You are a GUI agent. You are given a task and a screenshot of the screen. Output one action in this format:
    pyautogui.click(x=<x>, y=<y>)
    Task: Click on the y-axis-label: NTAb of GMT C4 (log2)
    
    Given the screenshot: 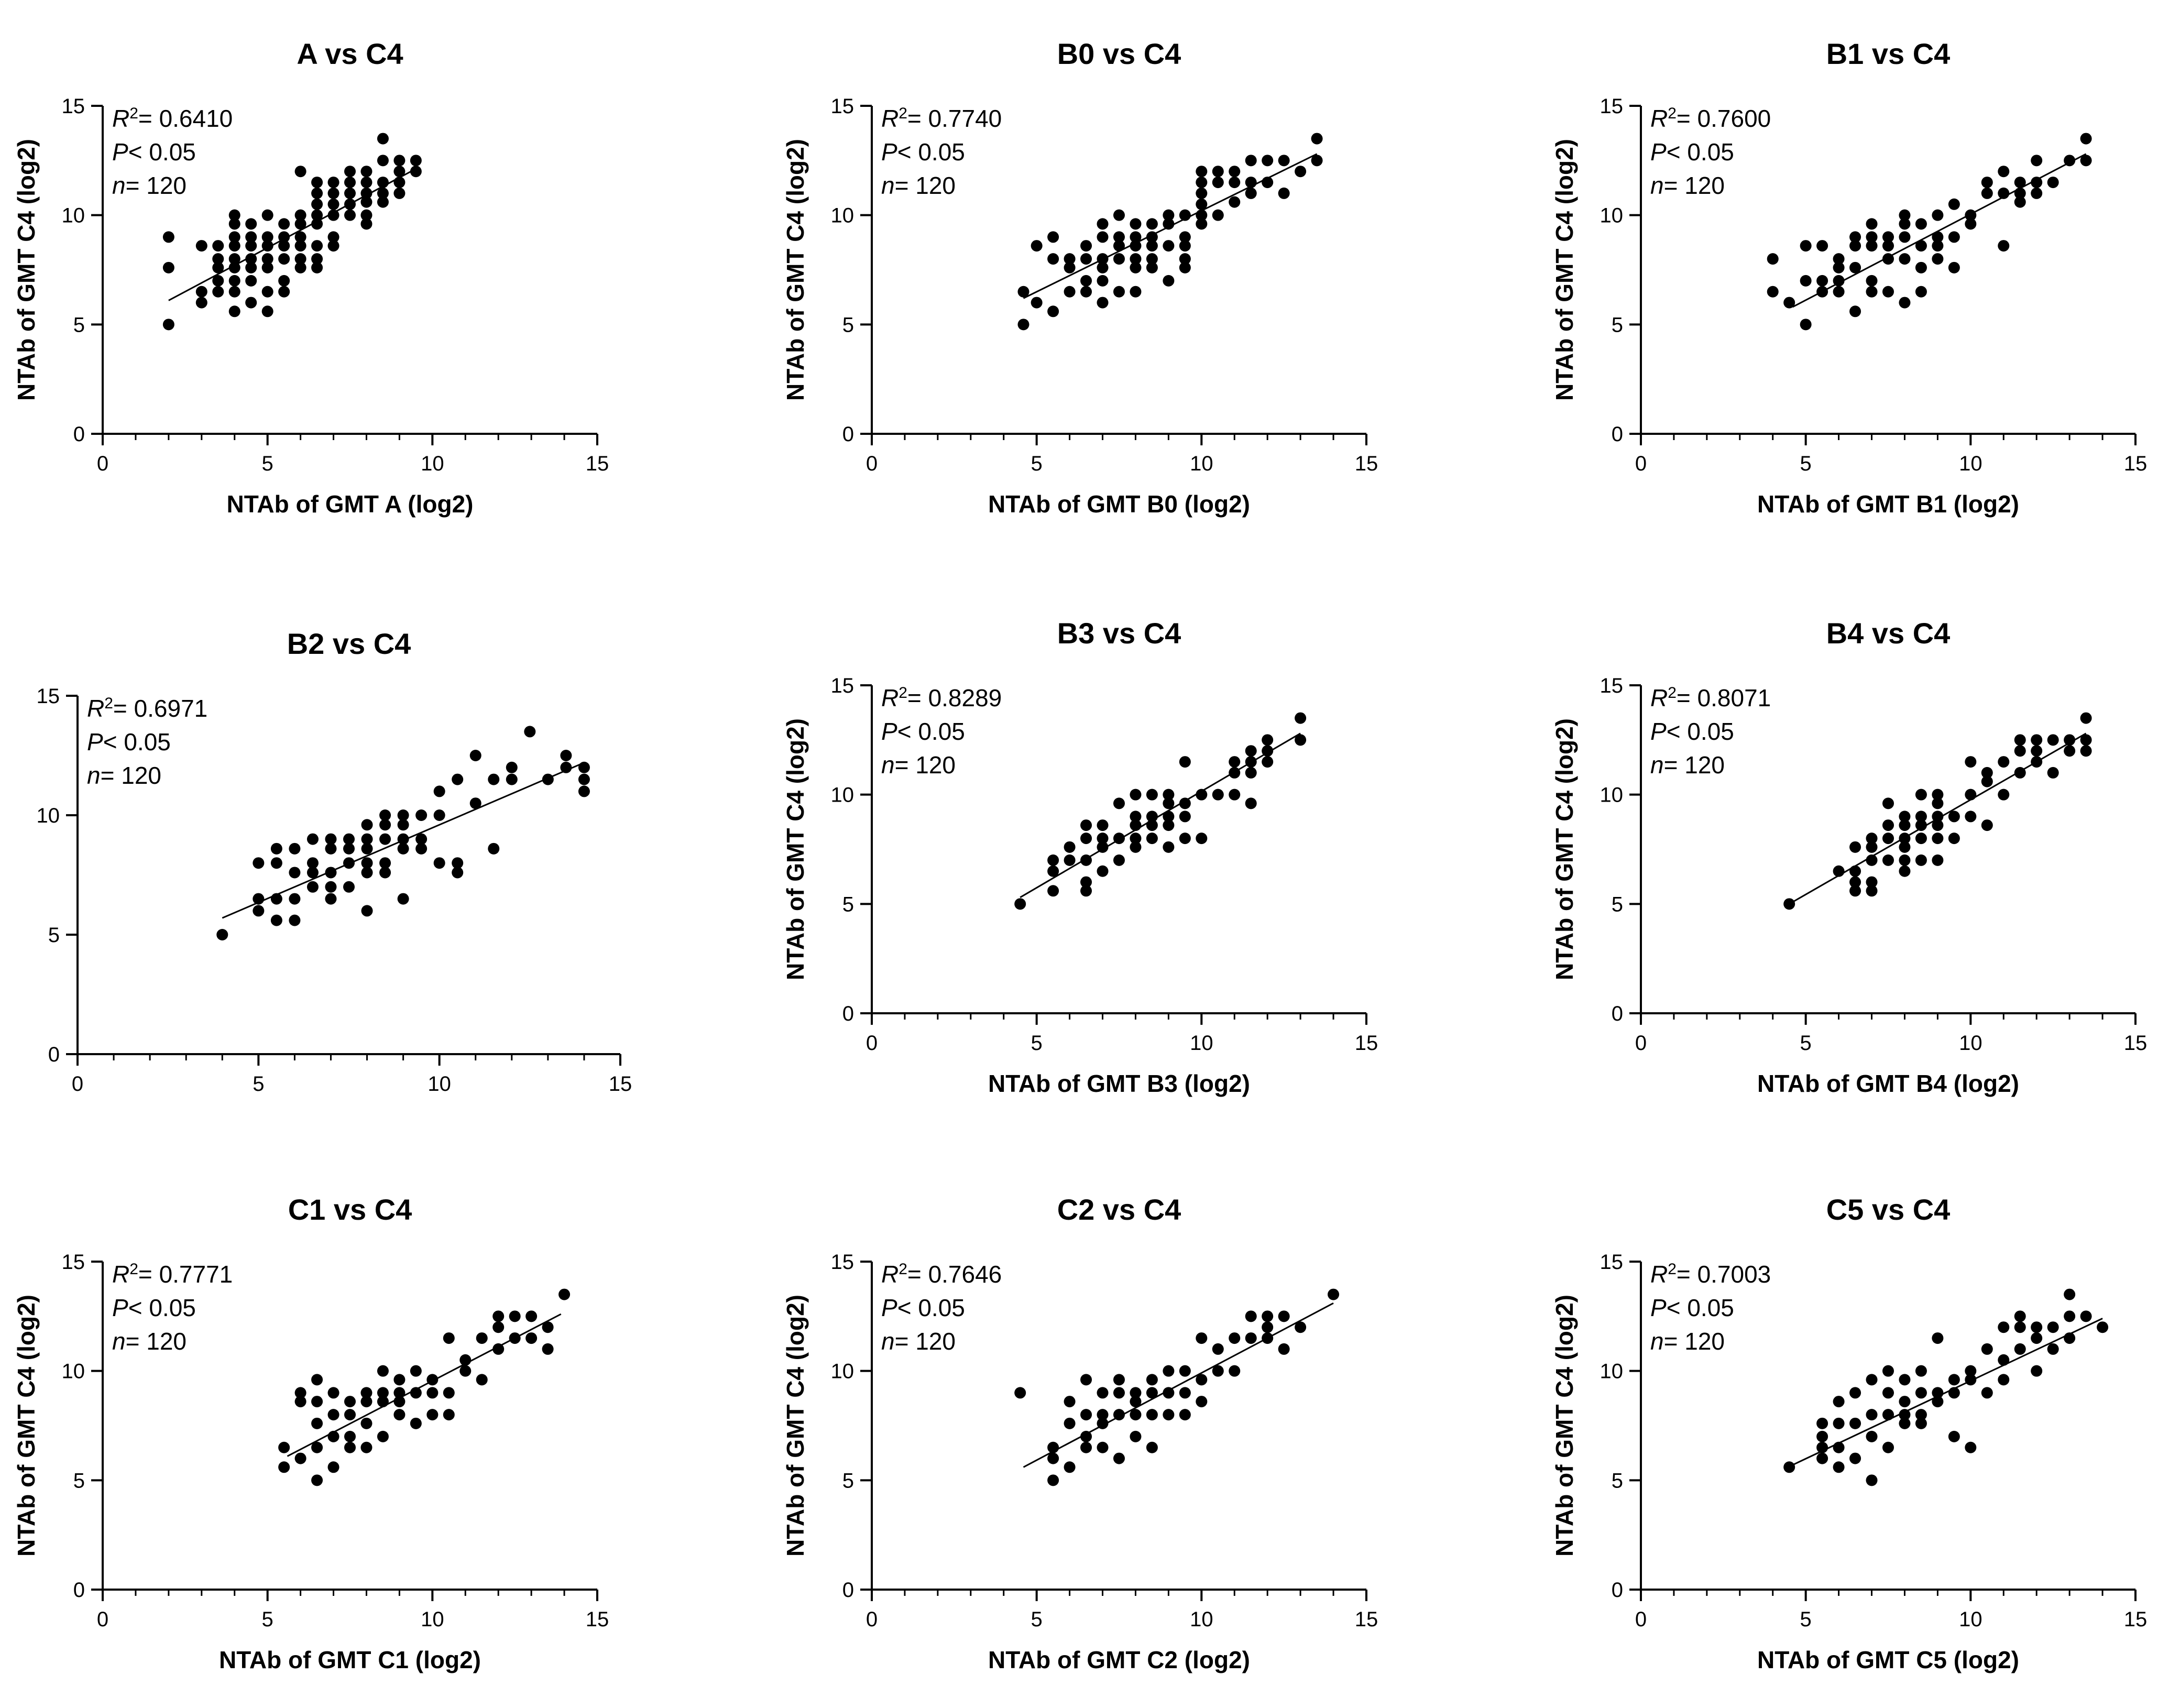 What is the action you would take?
    pyautogui.click(x=26, y=1426)
    